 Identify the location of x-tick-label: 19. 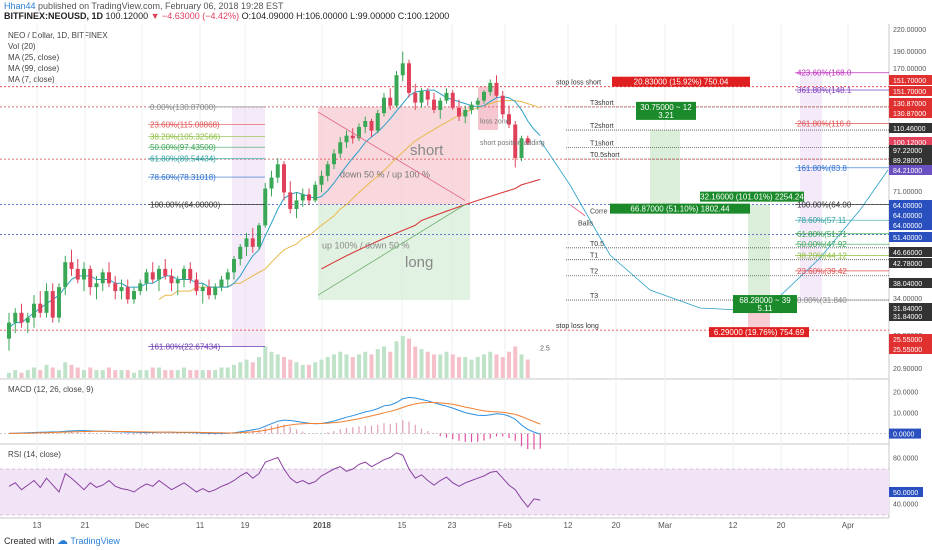
(245, 525).